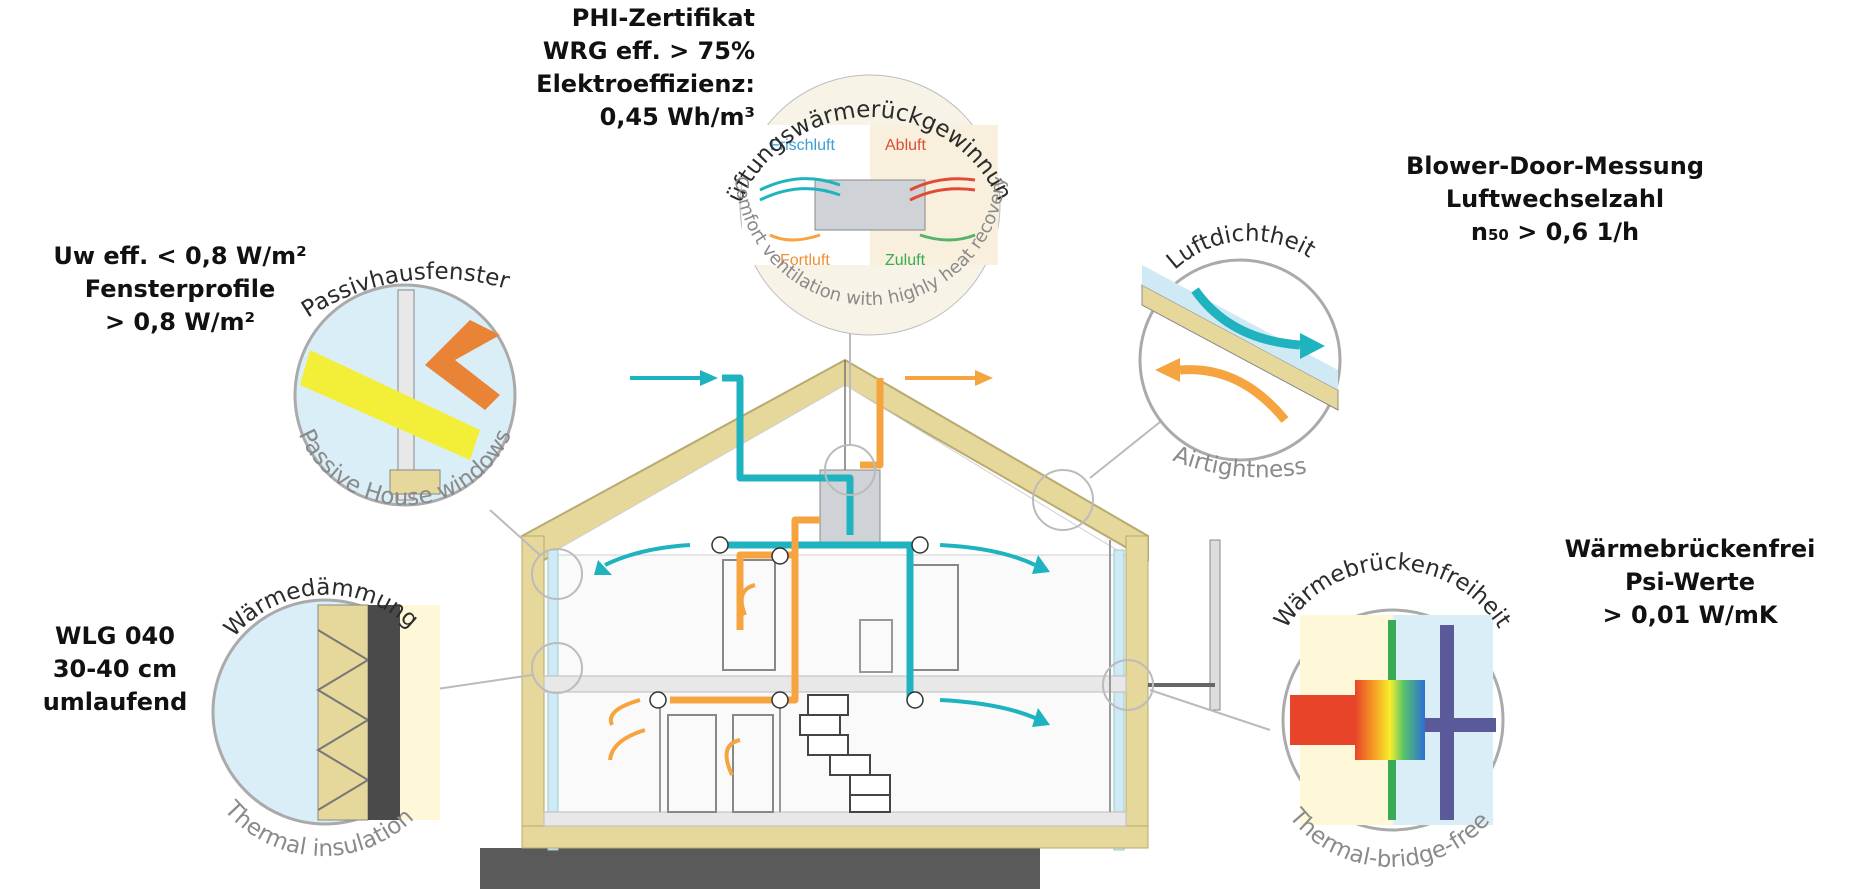 The image size is (1857, 889). What do you see at coordinates (1479, 232) in the screenshot?
I see `blower-n: n` at bounding box center [1479, 232].